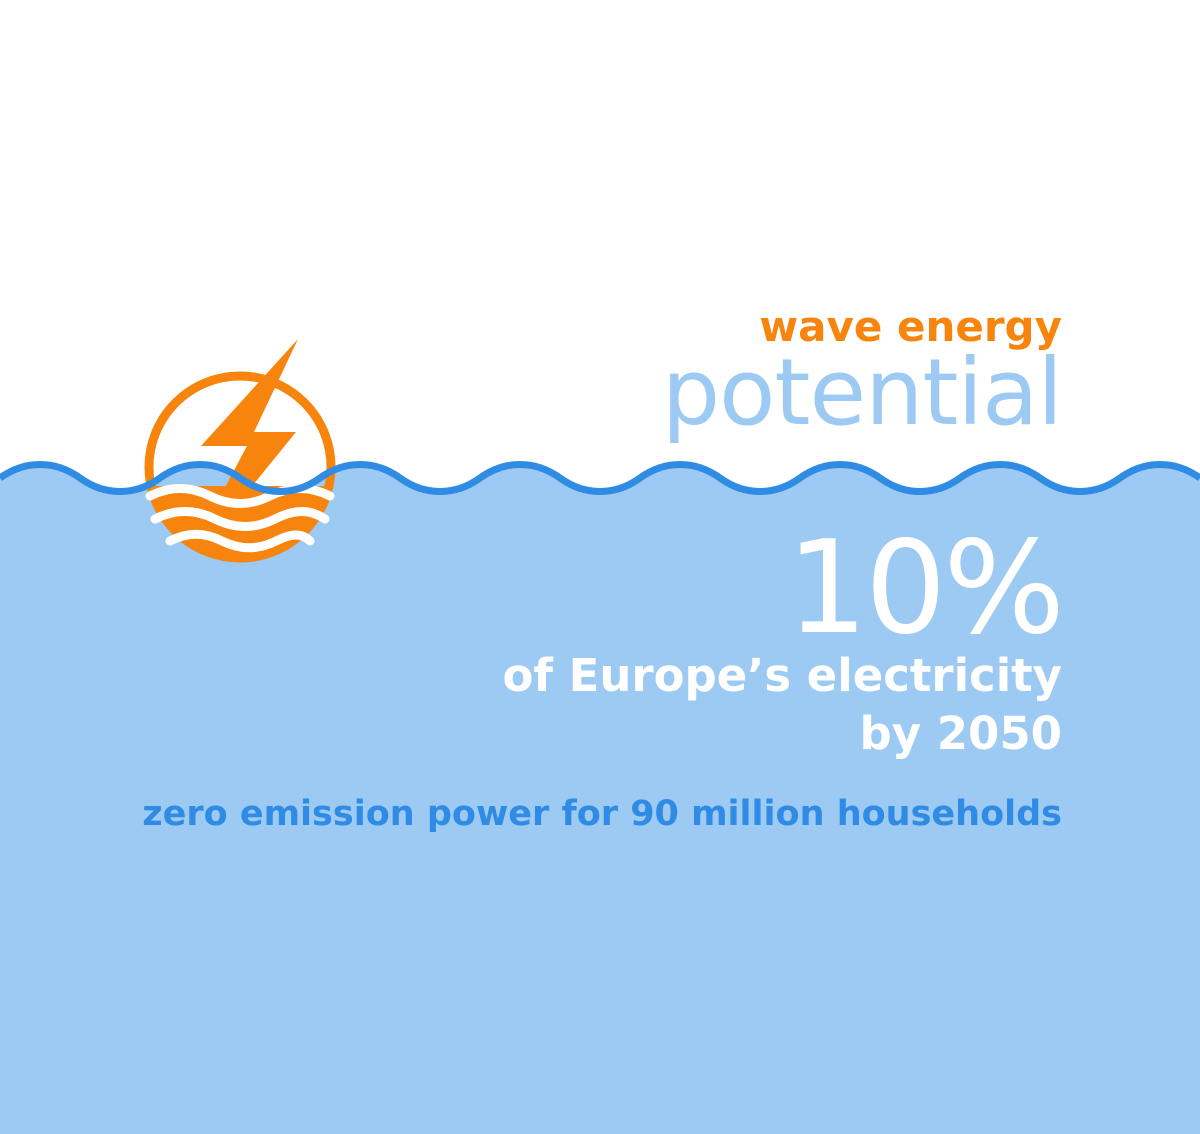 The height and width of the screenshot is (1134, 1200). What do you see at coordinates (600, 478) in the screenshot?
I see `wave-surface-line` at bounding box center [600, 478].